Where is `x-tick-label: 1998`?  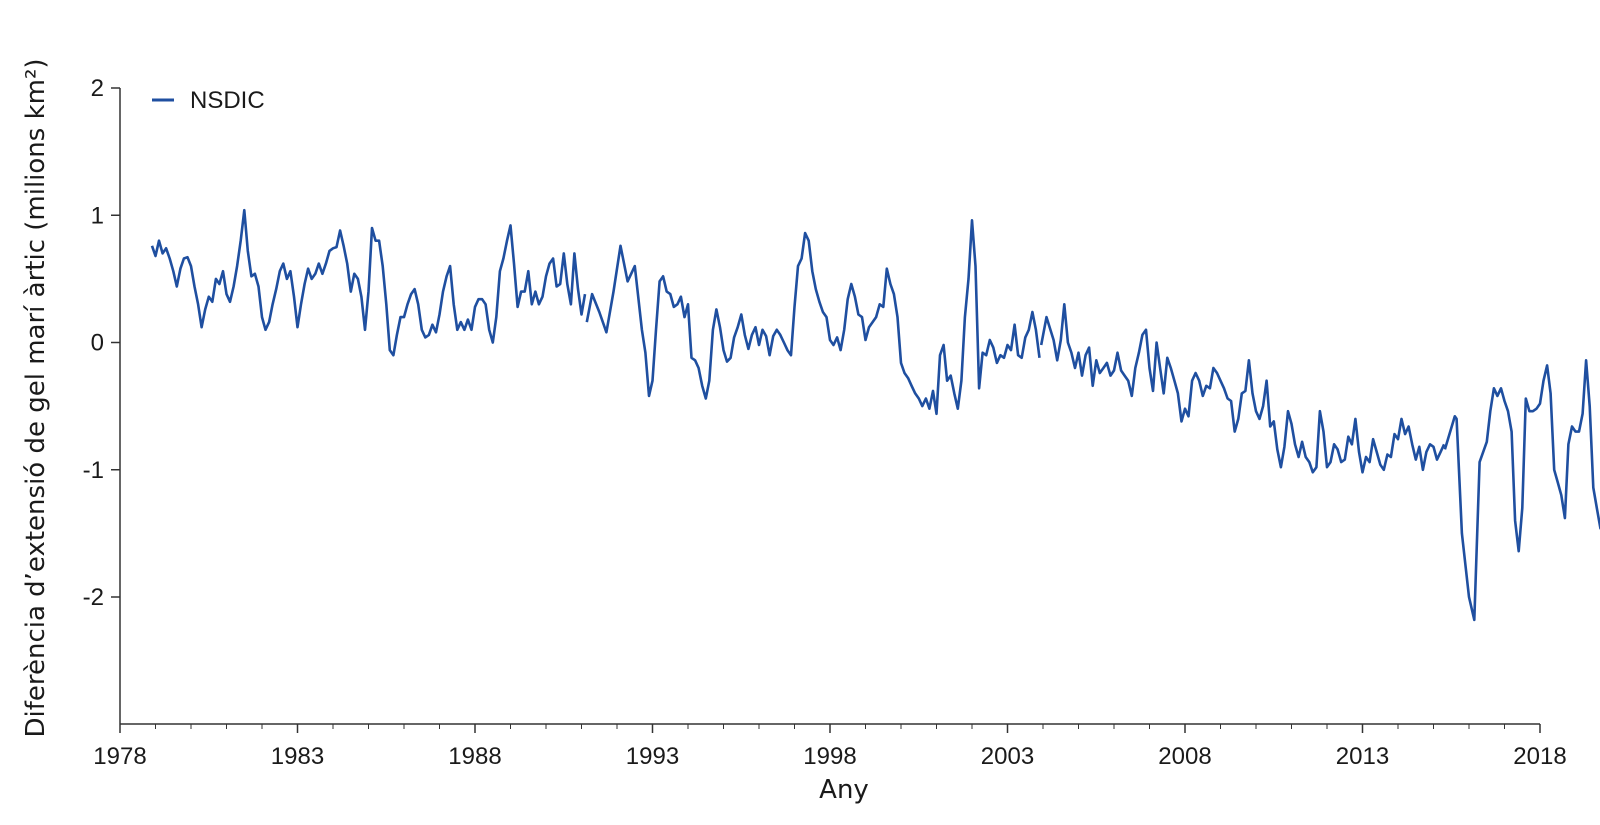 x-tick-label: 1998 is located at coordinates (829, 756).